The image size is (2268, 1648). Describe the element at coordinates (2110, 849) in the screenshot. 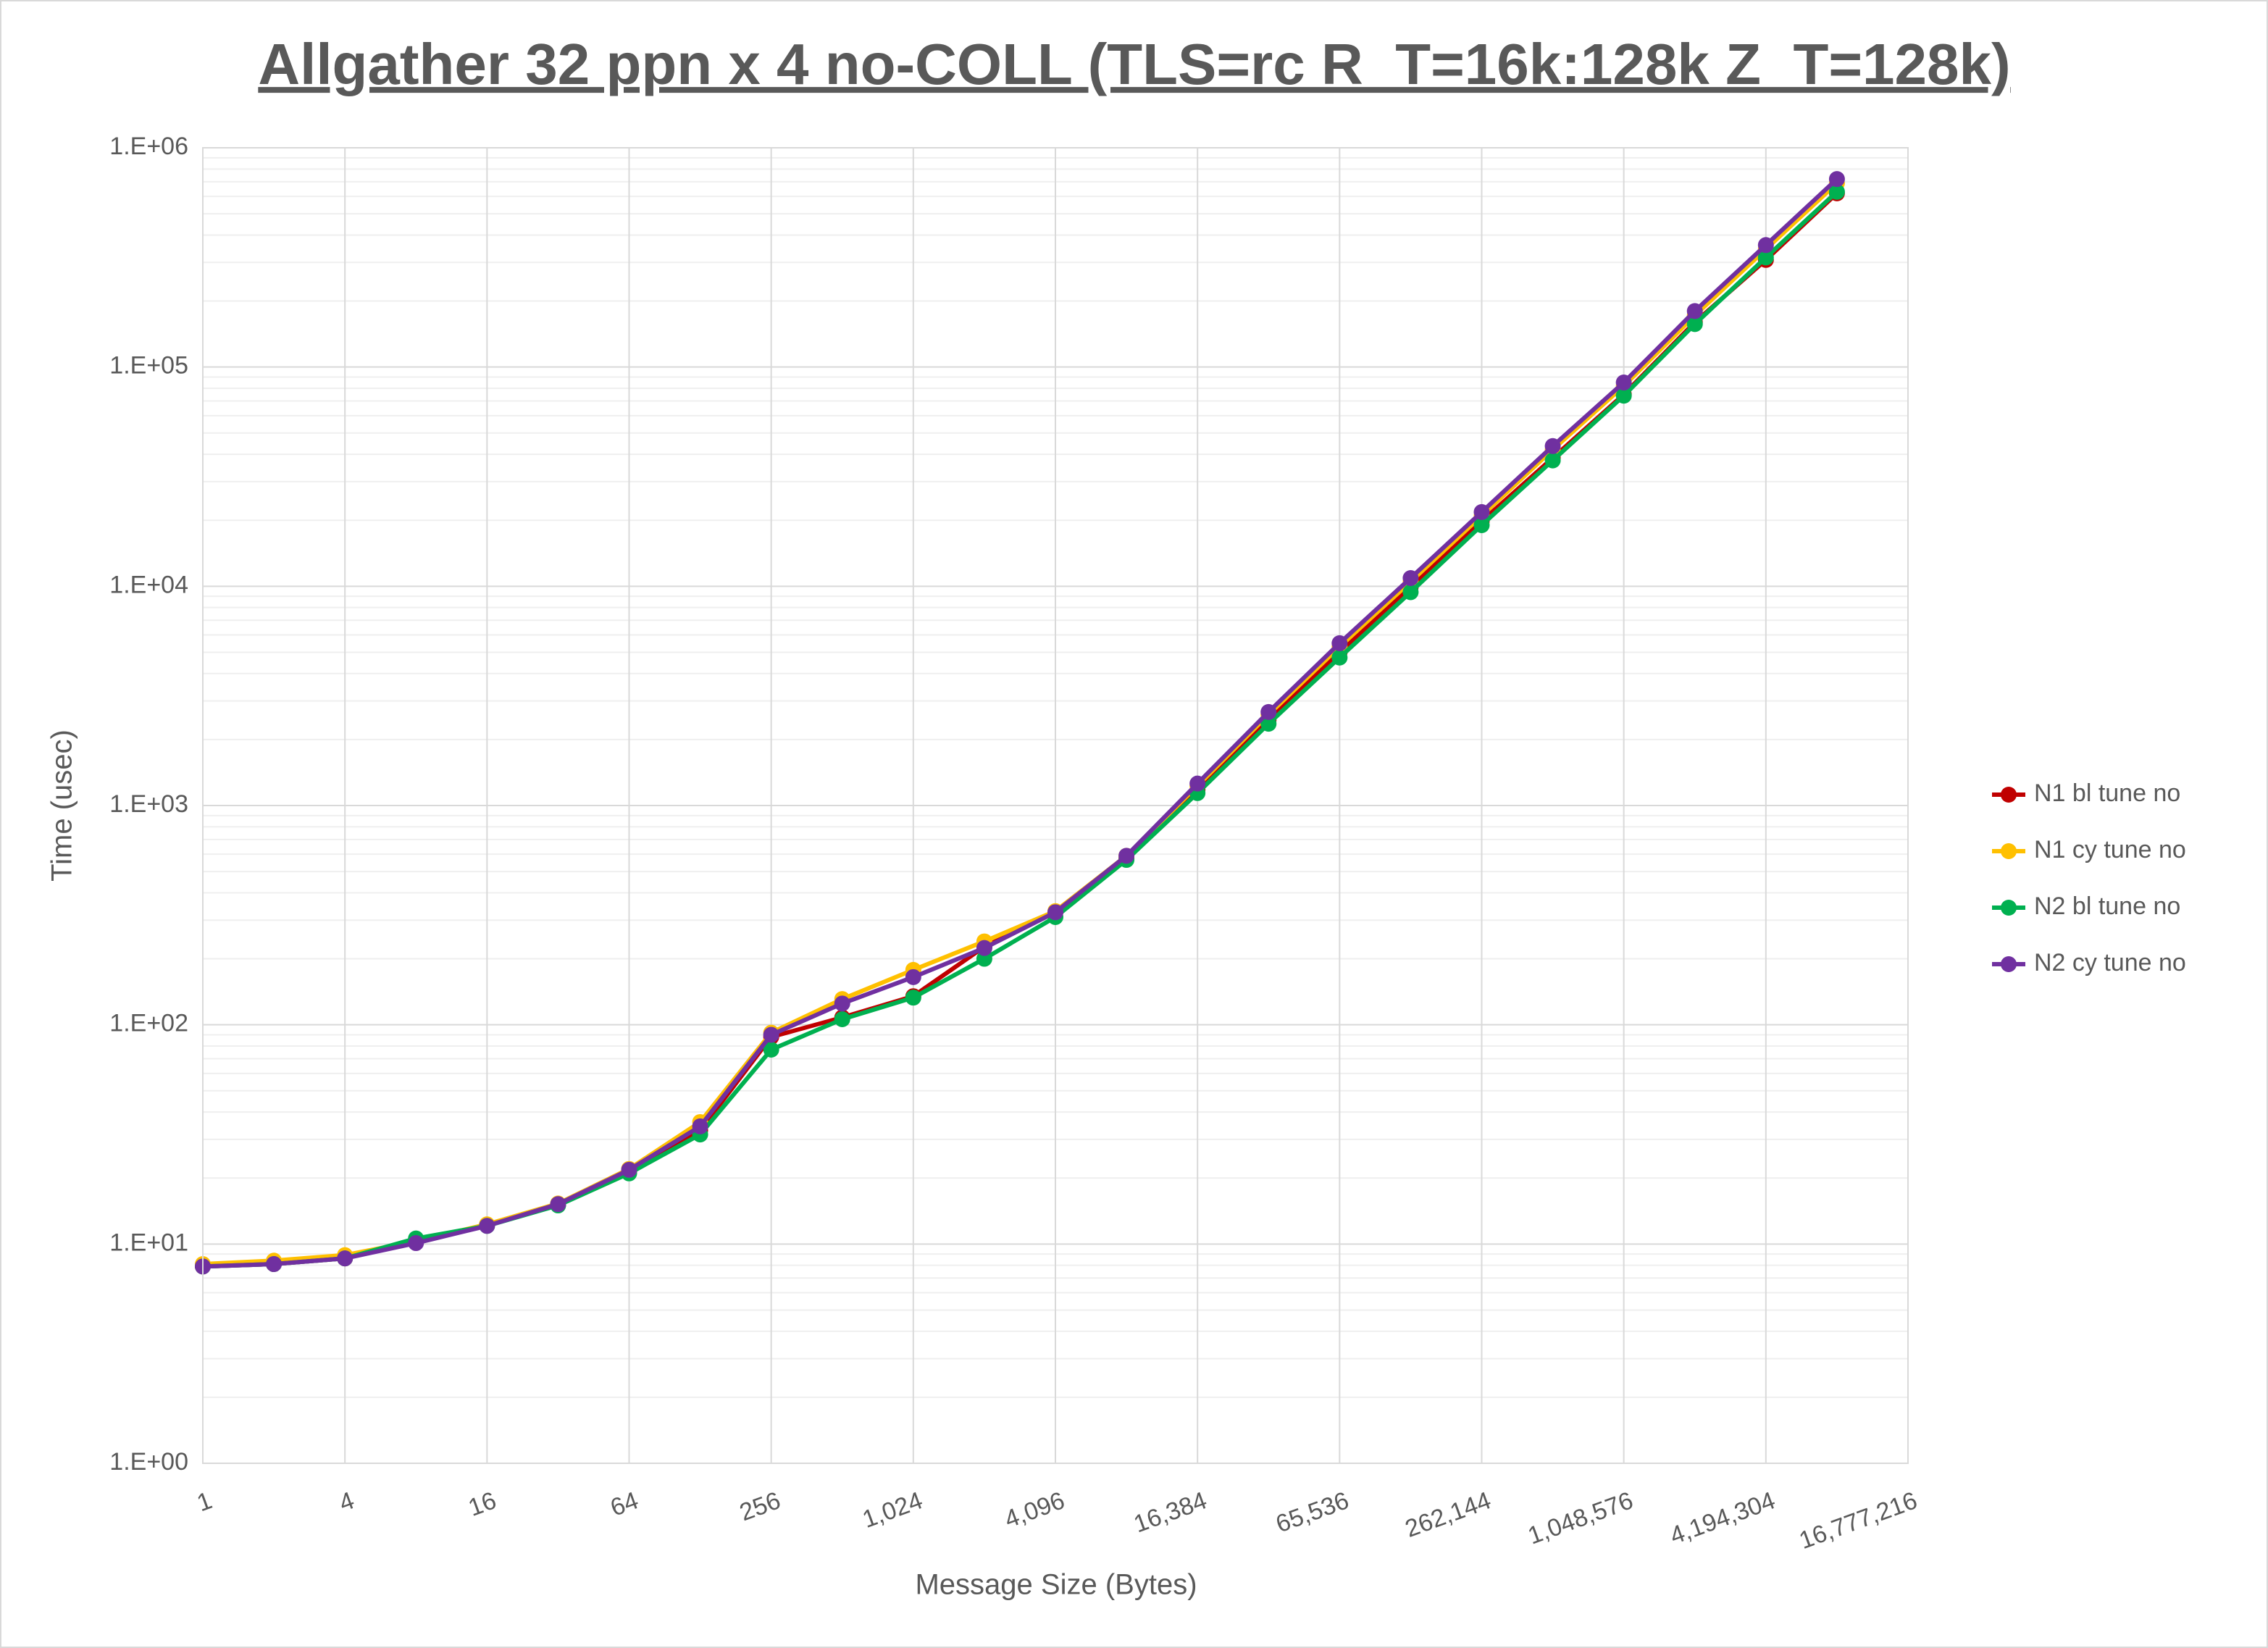

I see `legend-label: N1 cy tune no` at that location.